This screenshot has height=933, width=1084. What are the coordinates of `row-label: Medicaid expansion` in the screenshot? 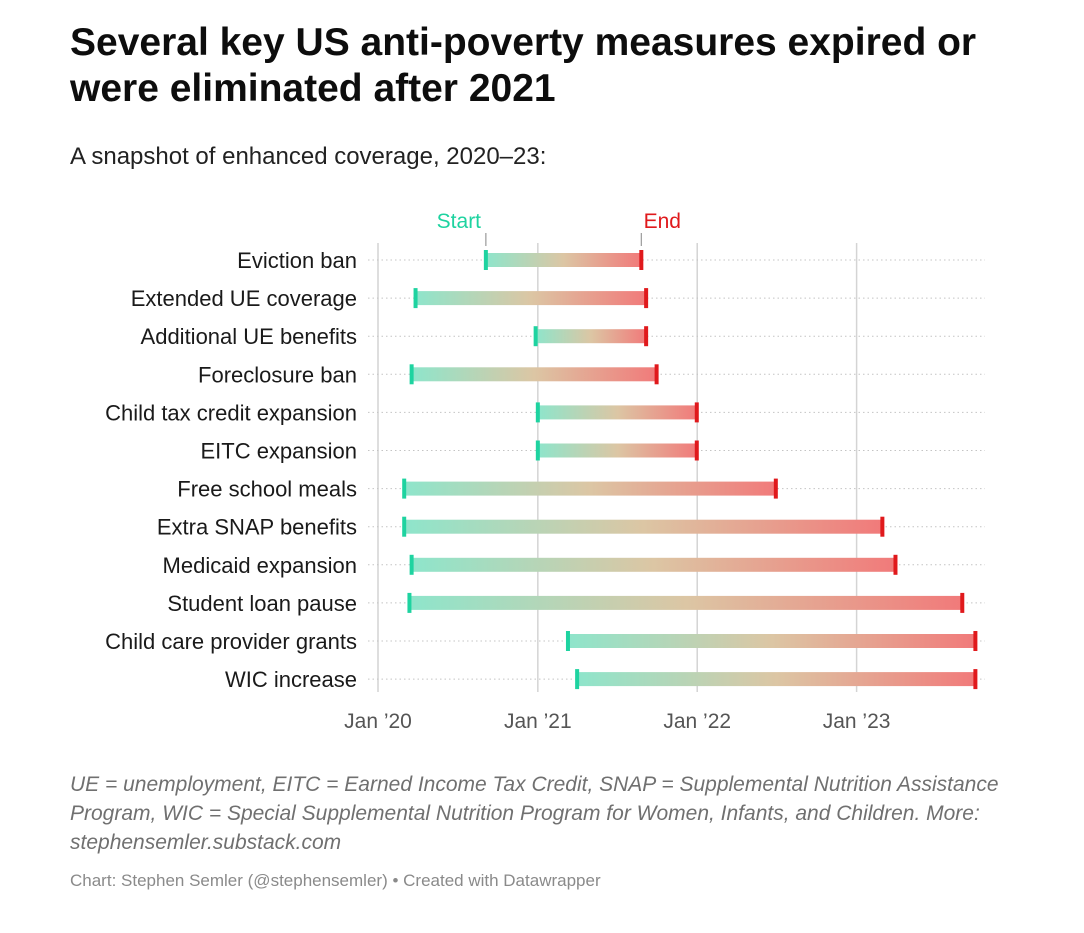 It's located at (260, 565).